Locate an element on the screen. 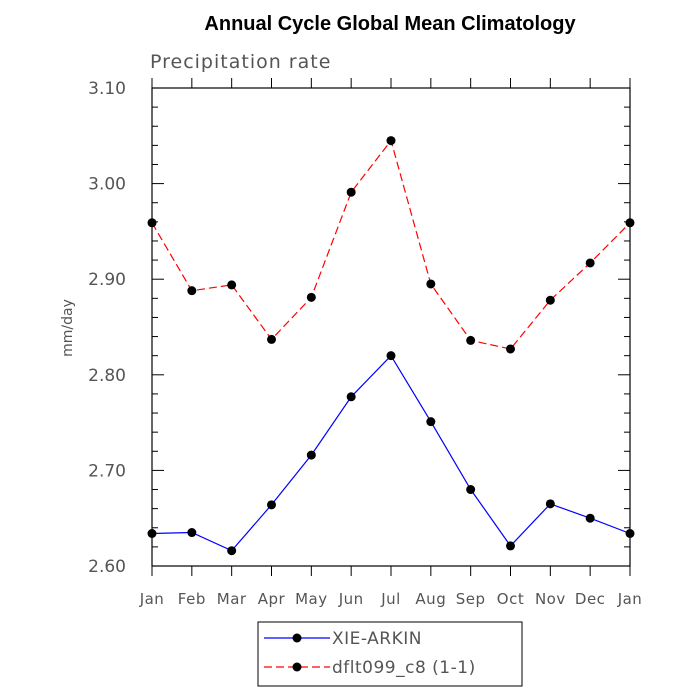 The image size is (700, 700). x-tick-label: Dec is located at coordinates (590, 599).